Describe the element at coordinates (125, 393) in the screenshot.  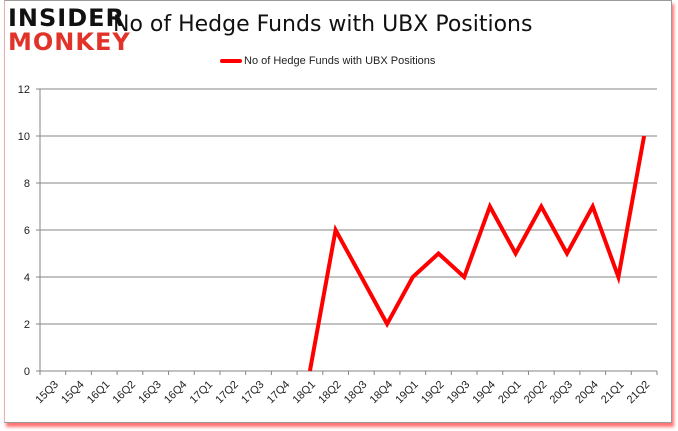
I see `x-tick-label: 16Q2` at that location.